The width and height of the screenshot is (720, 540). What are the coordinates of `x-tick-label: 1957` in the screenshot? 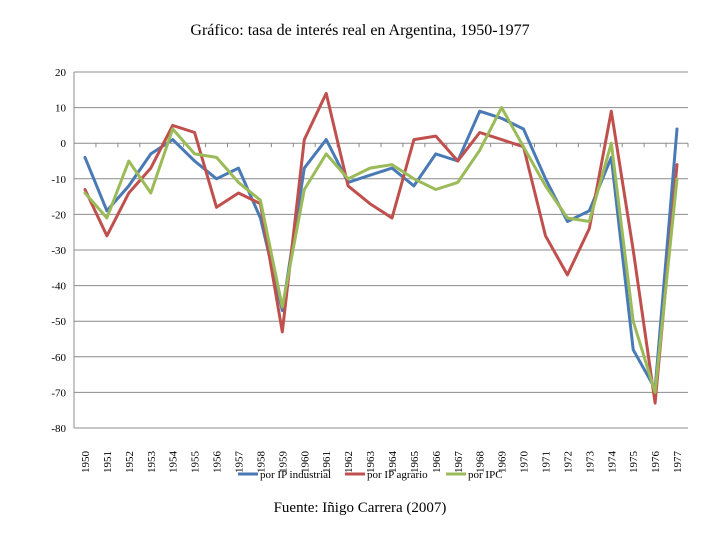 It's located at (239, 462).